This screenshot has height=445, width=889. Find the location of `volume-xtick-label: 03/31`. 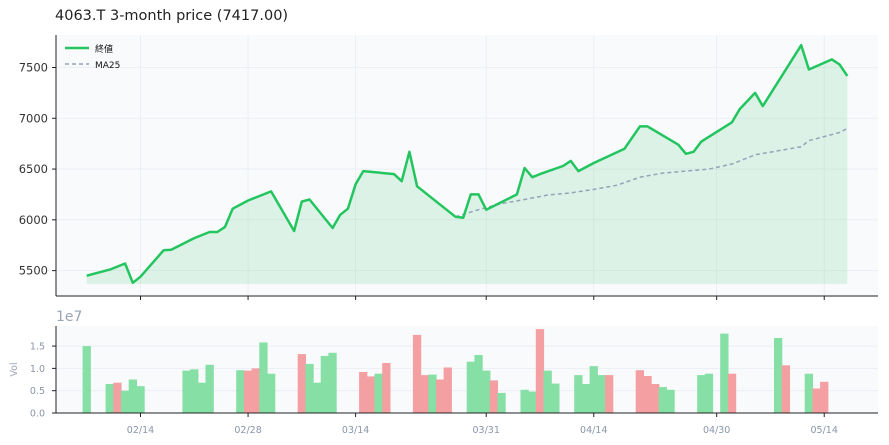

volume-xtick-label: 03/31 is located at coordinates (486, 430).